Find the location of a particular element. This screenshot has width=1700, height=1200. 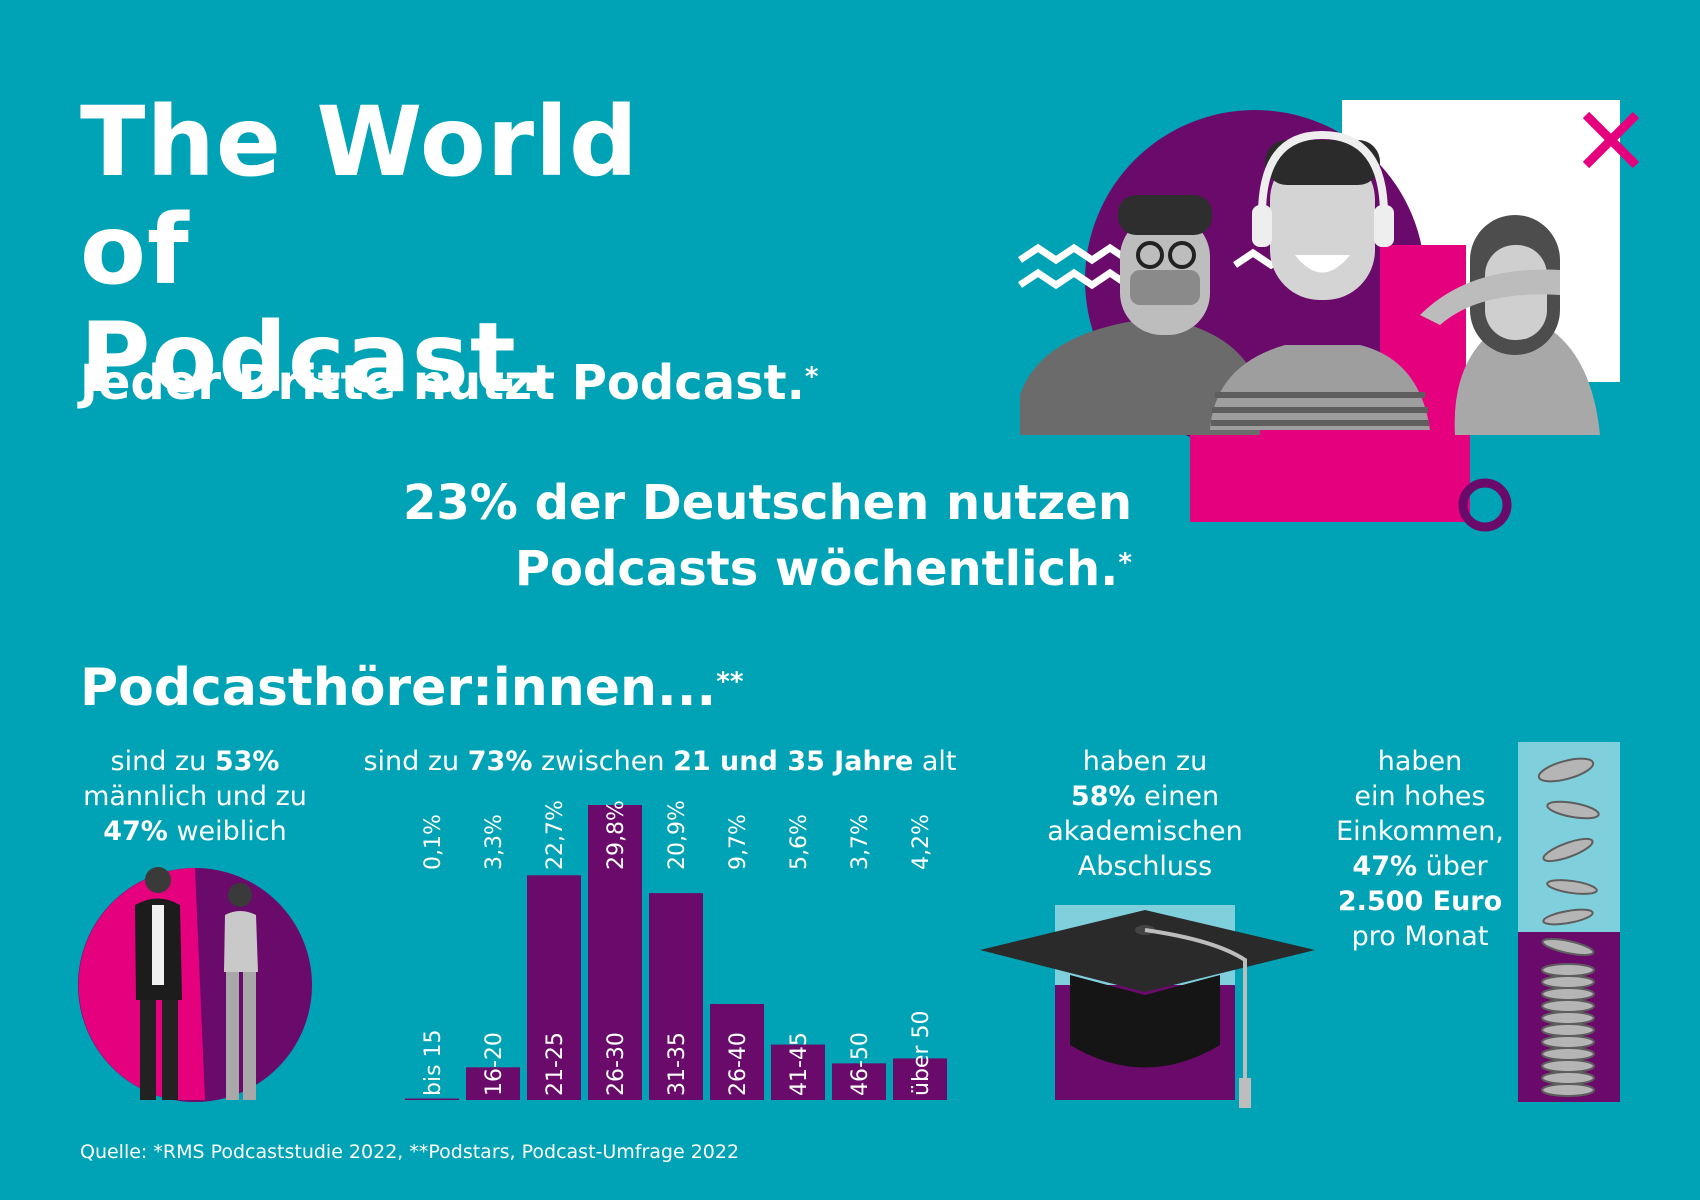

age-share: 73% is located at coordinates (500, 761).